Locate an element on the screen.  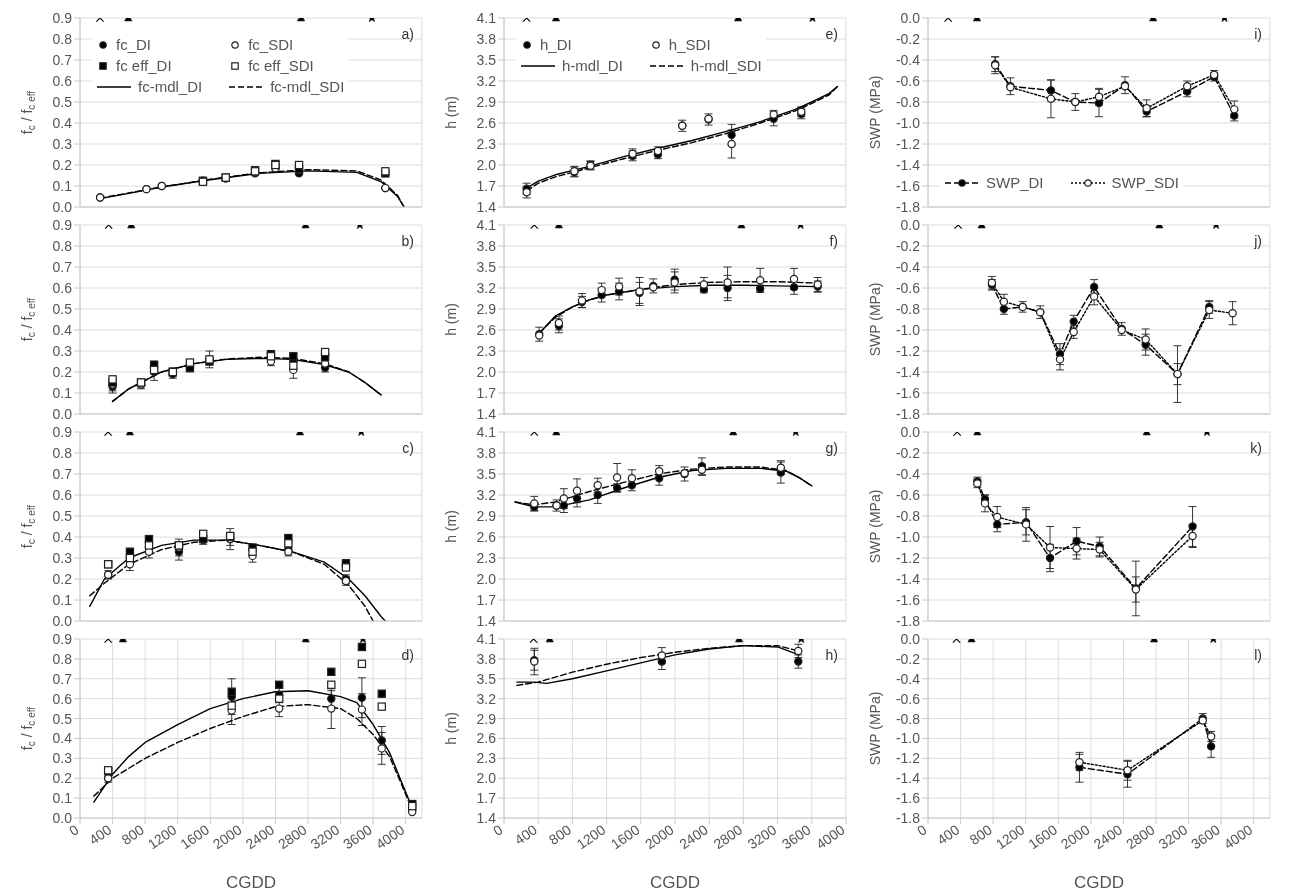
legend-label: h_SDI is located at coordinates (689, 44).